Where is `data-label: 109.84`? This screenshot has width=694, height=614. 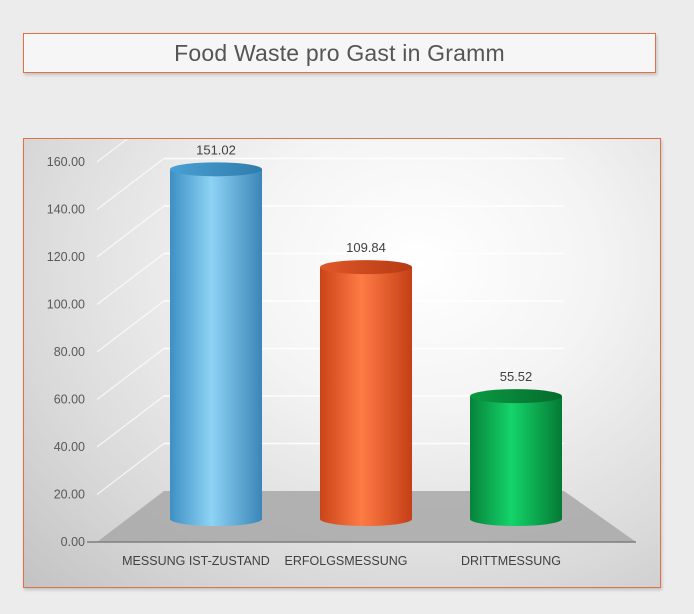 data-label: 109.84 is located at coordinates (366, 247).